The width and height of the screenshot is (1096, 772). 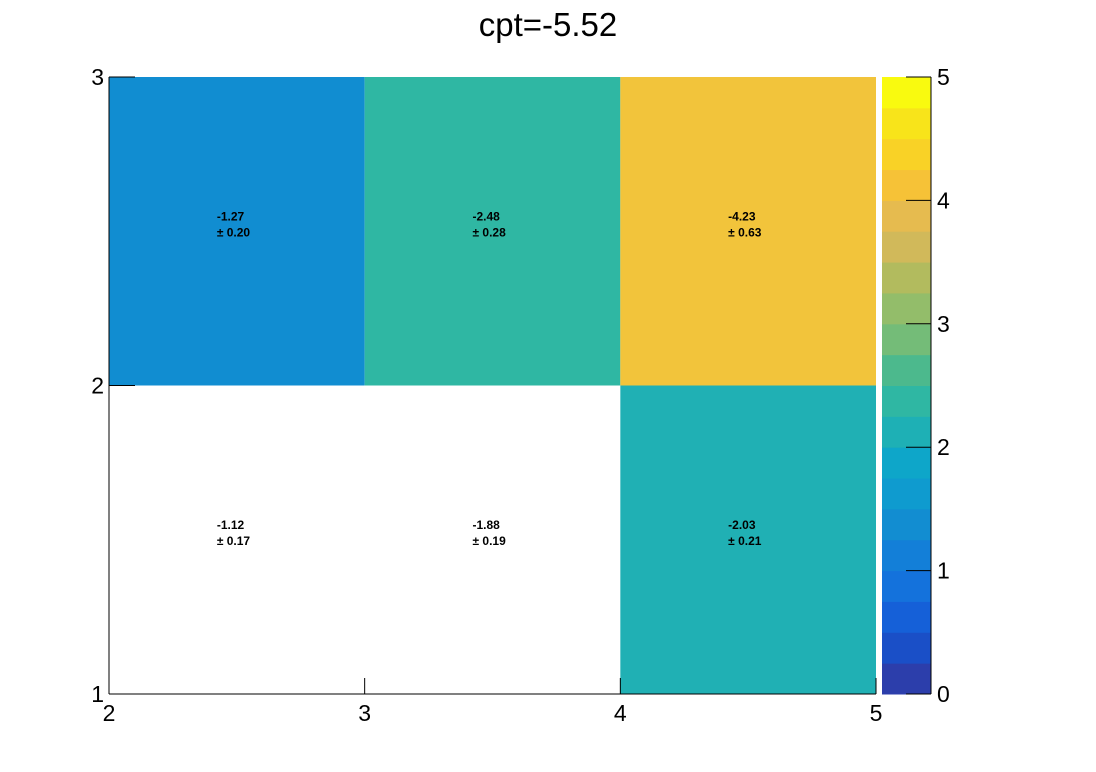 I want to click on cell-value-label: -1.12, so click(x=231, y=525).